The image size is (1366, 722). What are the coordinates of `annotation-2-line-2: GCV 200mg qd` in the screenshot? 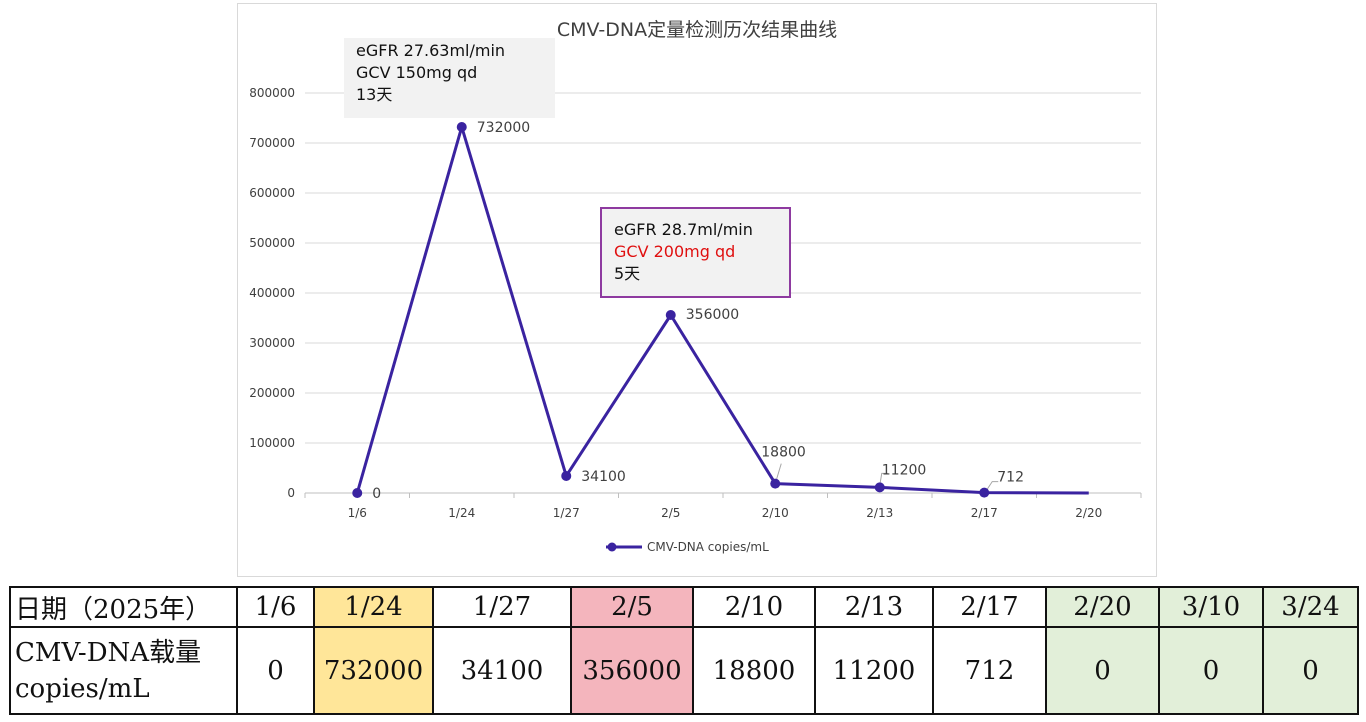 It's located at (675, 251).